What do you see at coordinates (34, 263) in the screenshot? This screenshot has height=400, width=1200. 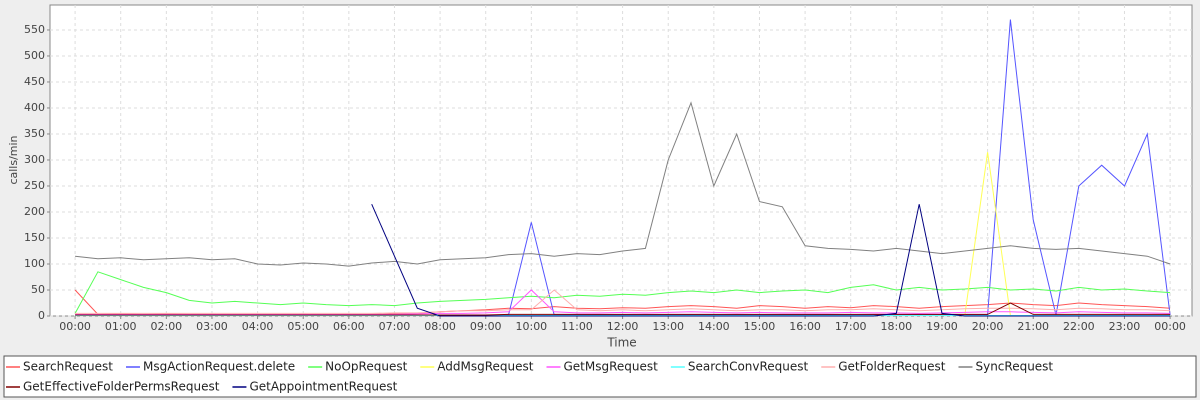 I see `y-tick-label: 100` at bounding box center [34, 263].